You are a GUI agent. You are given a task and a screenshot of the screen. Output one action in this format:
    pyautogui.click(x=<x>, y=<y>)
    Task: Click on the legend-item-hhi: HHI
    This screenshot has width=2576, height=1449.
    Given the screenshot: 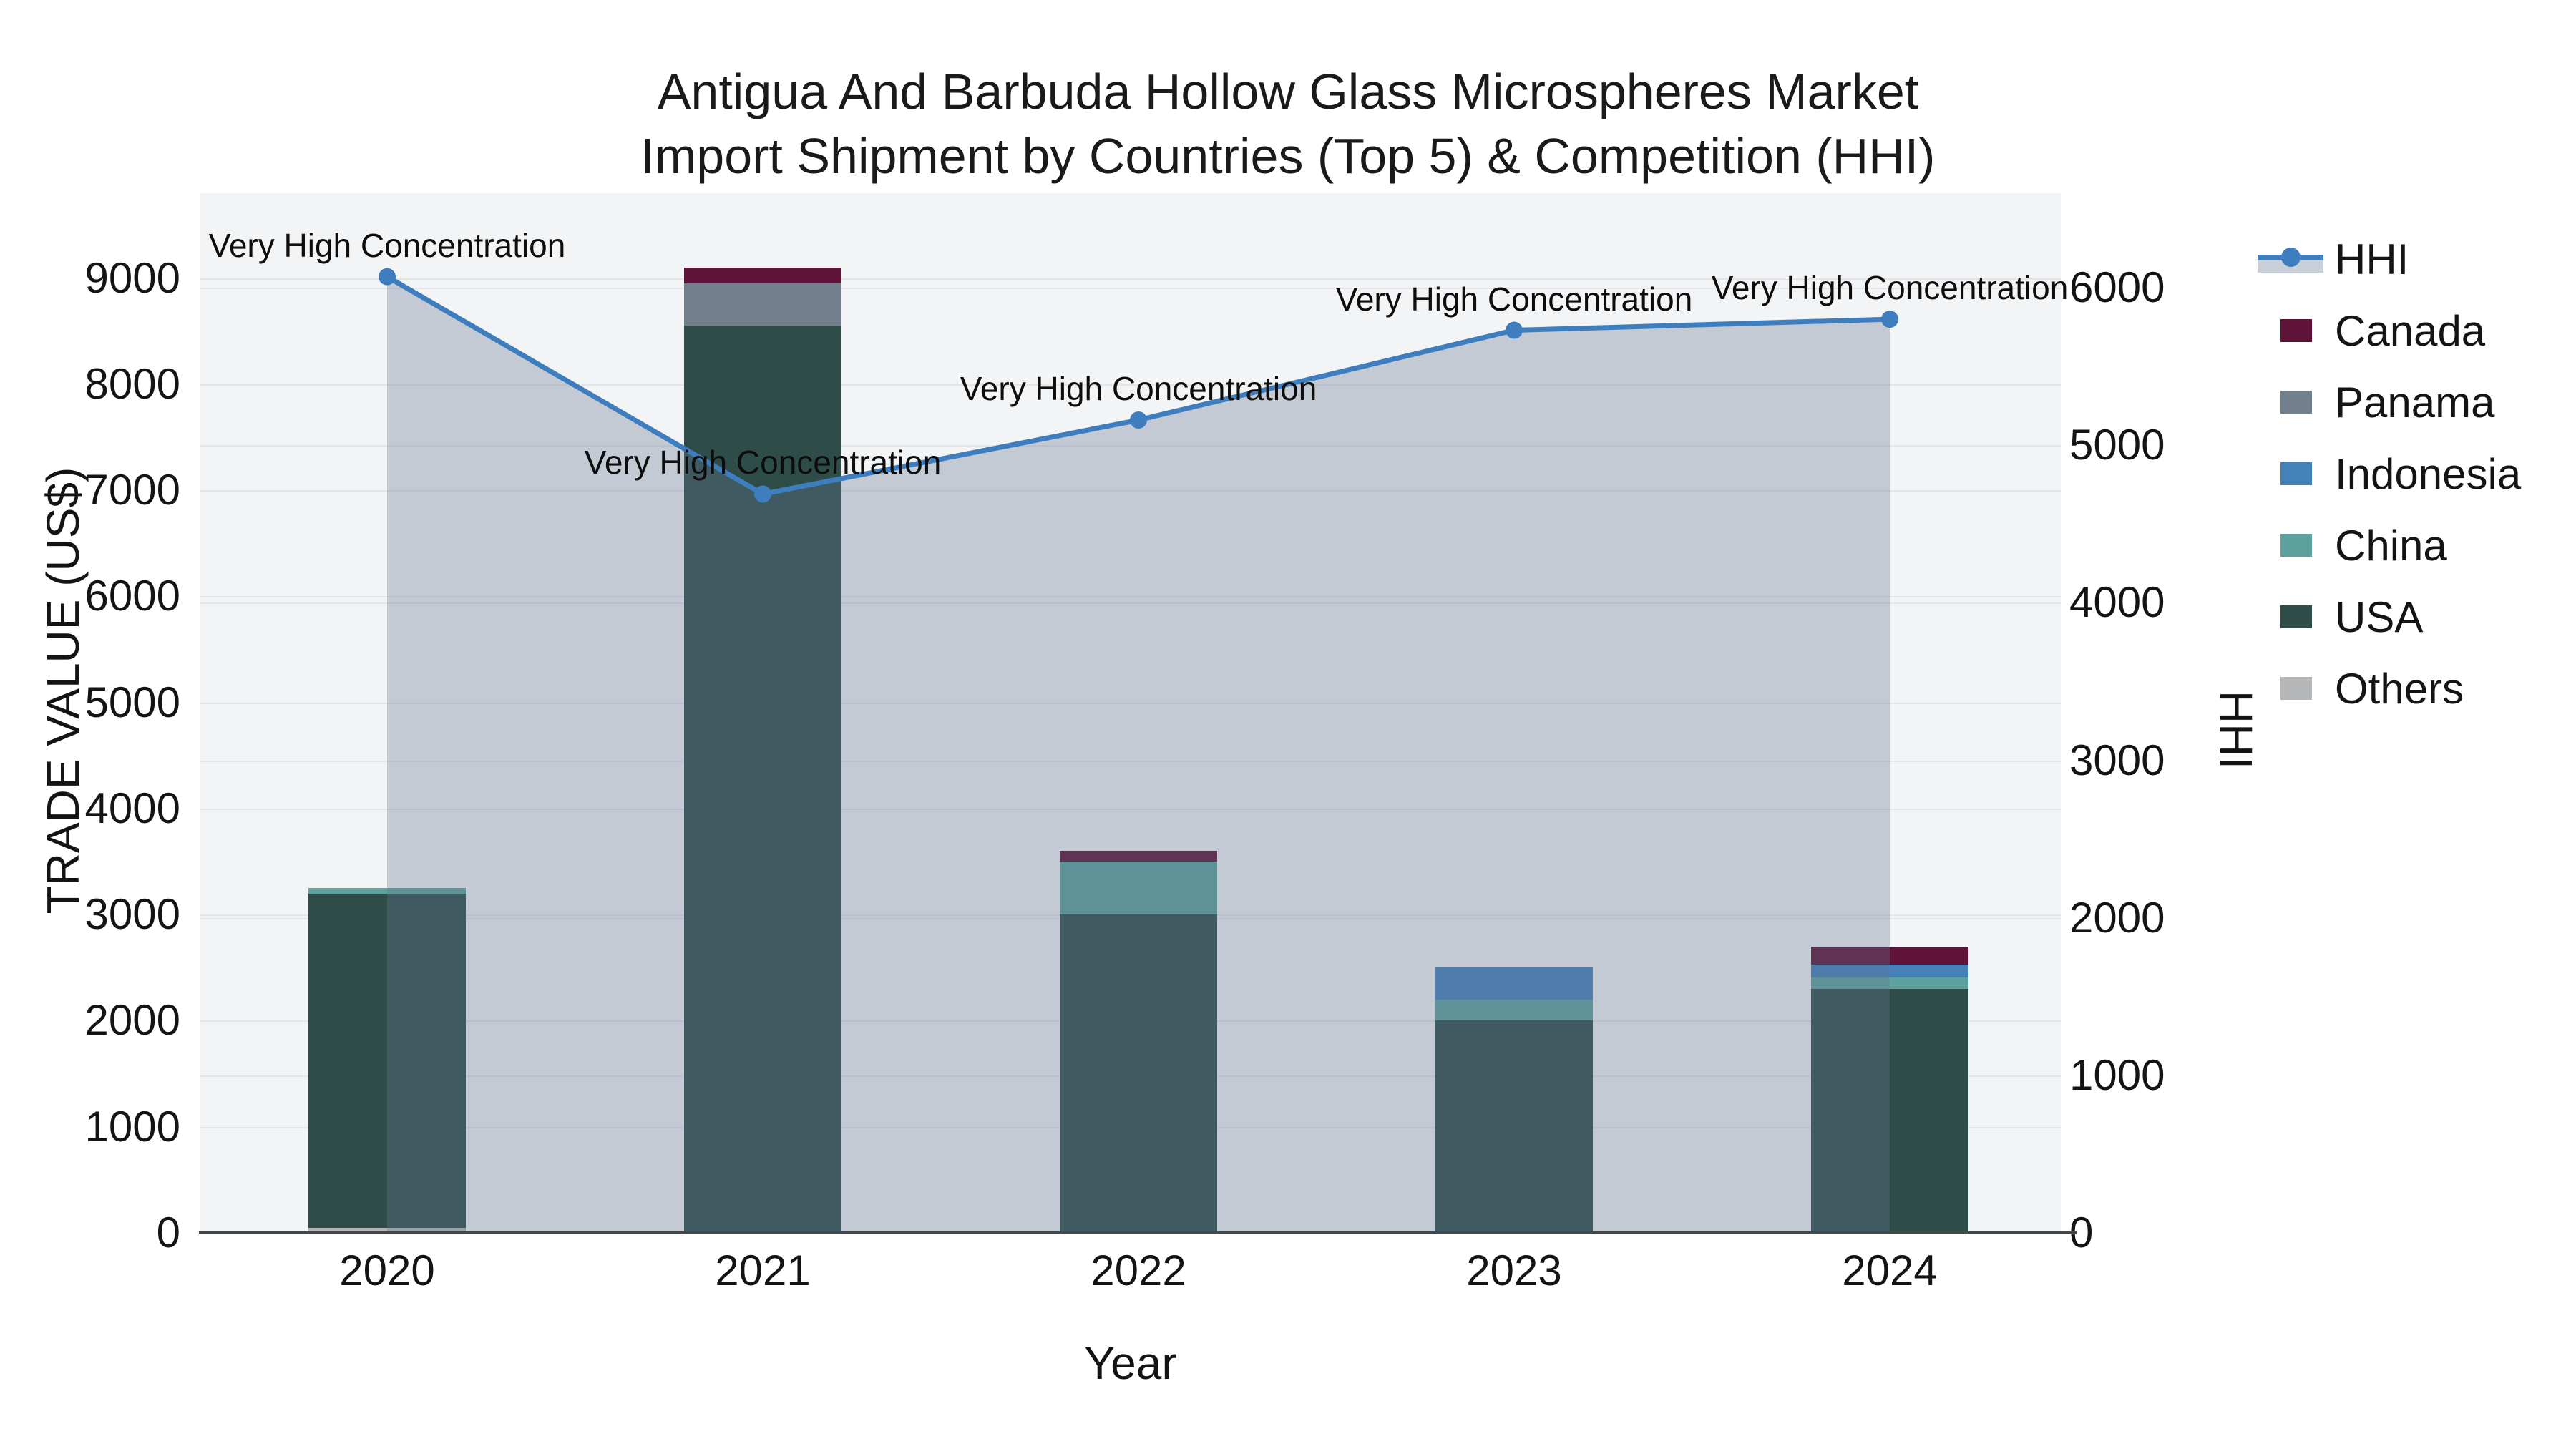 What is the action you would take?
    pyautogui.click(x=2389, y=259)
    